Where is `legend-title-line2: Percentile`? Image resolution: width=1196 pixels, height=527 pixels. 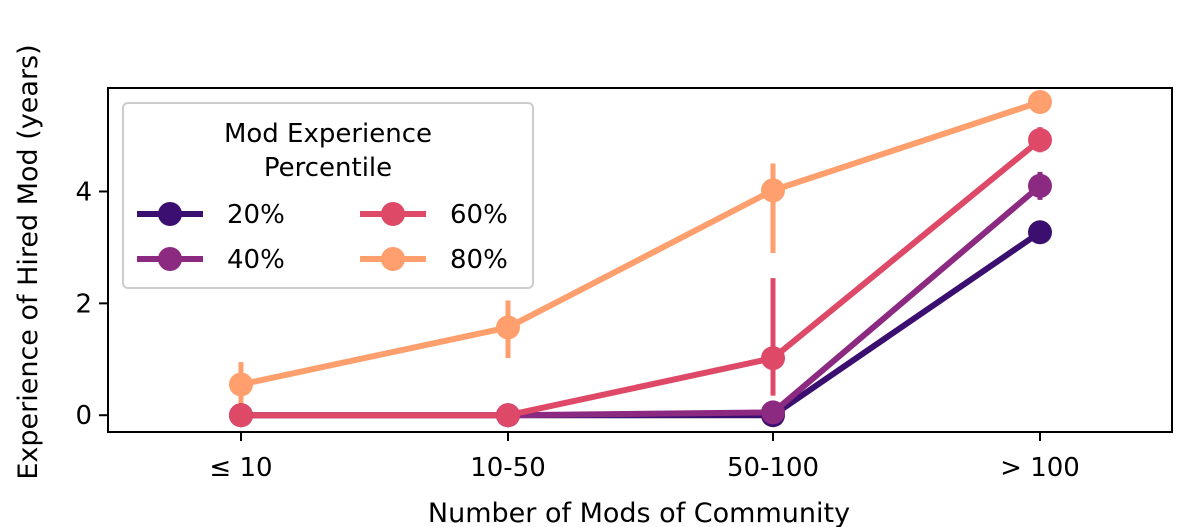 legend-title-line2: Percentile is located at coordinates (328, 168).